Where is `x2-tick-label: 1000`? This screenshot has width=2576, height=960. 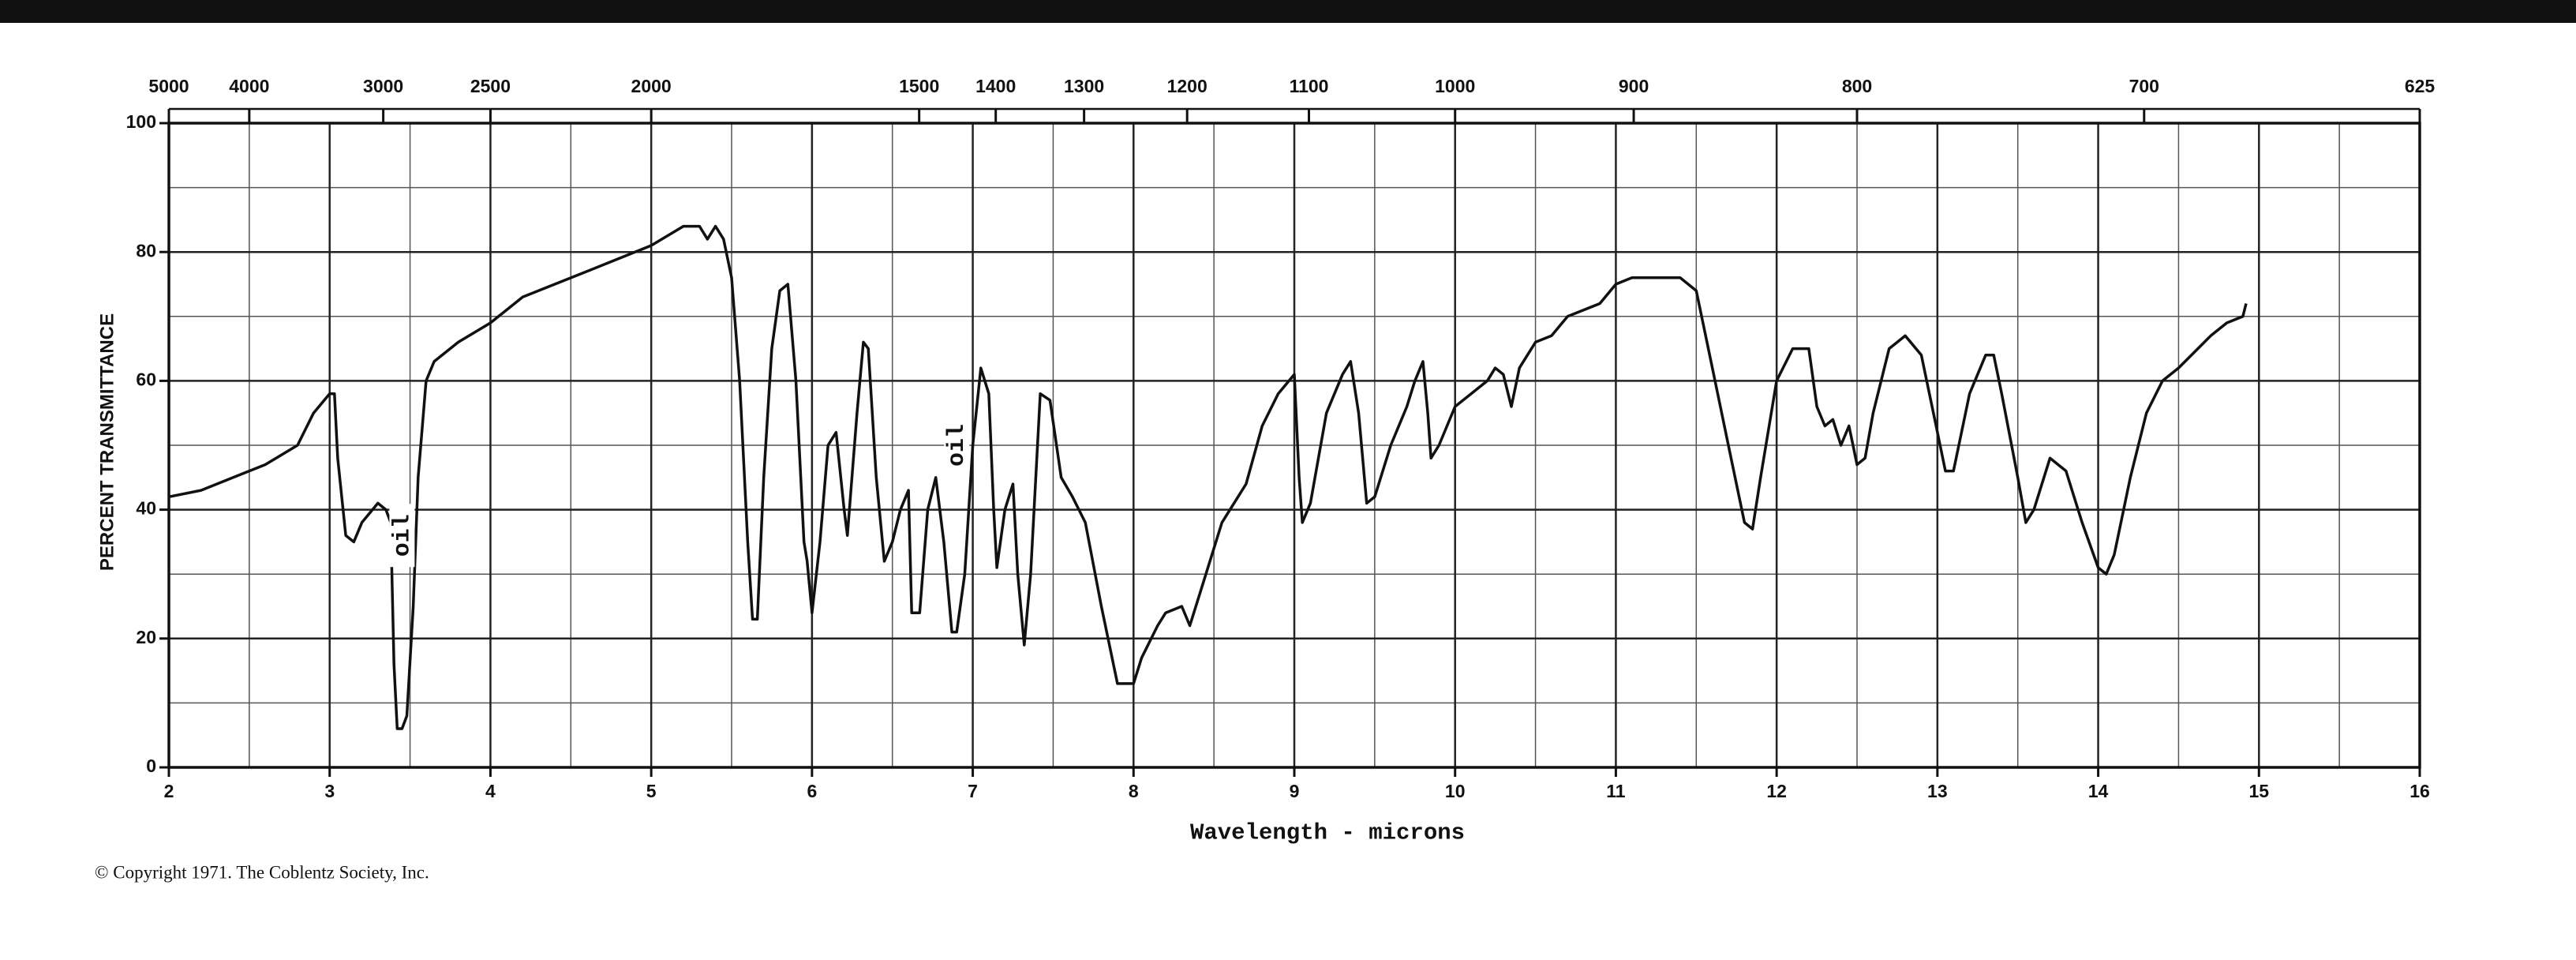
x2-tick-label: 1000 is located at coordinates (1455, 86).